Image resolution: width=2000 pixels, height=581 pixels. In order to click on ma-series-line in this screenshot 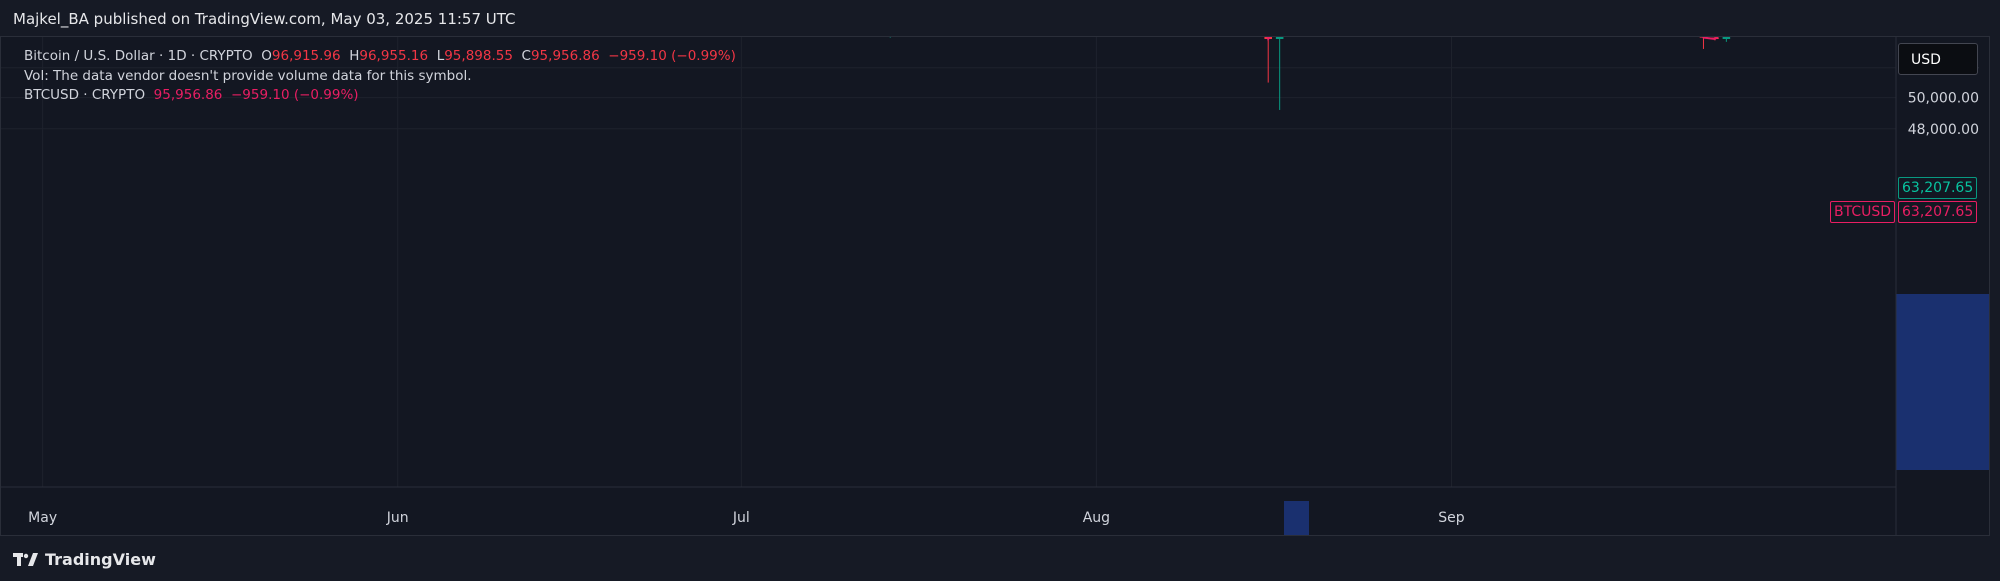, I will do `click(1492, 39)`.